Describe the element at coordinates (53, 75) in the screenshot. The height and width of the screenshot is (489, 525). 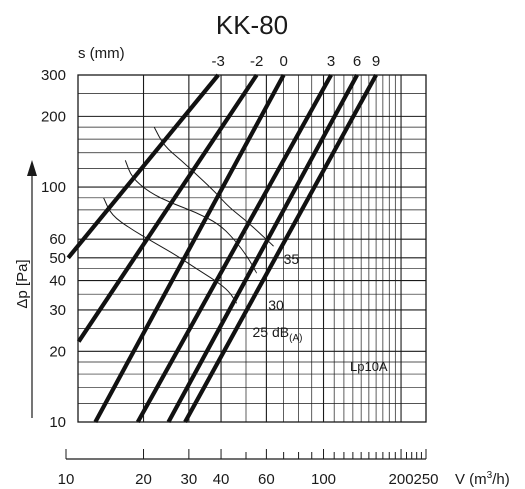
I see `y-tick-label: 300` at that location.